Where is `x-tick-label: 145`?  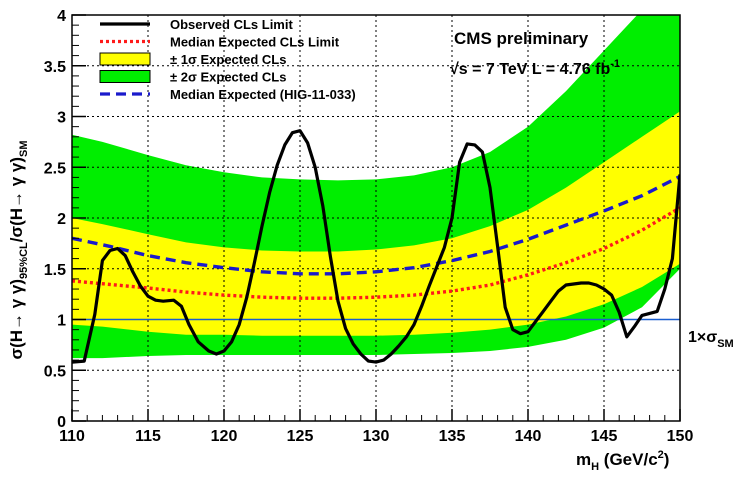 x-tick-label: 145 is located at coordinates (604, 436).